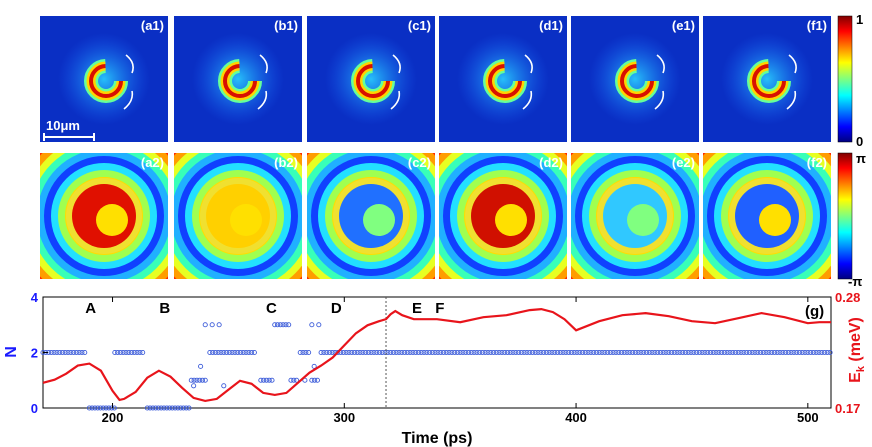 This screenshot has width=872, height=447. What do you see at coordinates (439, 308) in the screenshot?
I see `annotation-F: F` at bounding box center [439, 308].